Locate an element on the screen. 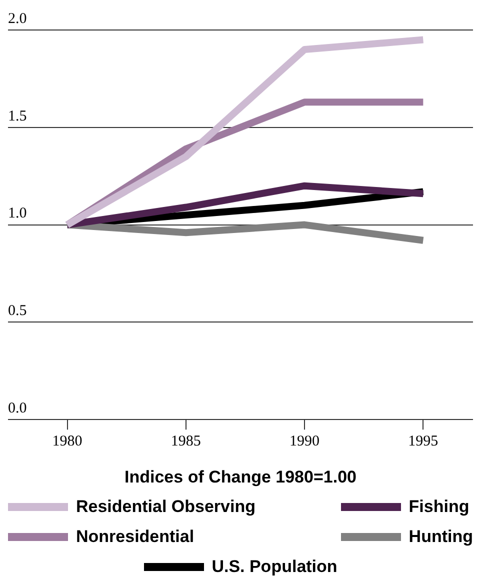  x-tick-label: 1990 is located at coordinates (305, 442).